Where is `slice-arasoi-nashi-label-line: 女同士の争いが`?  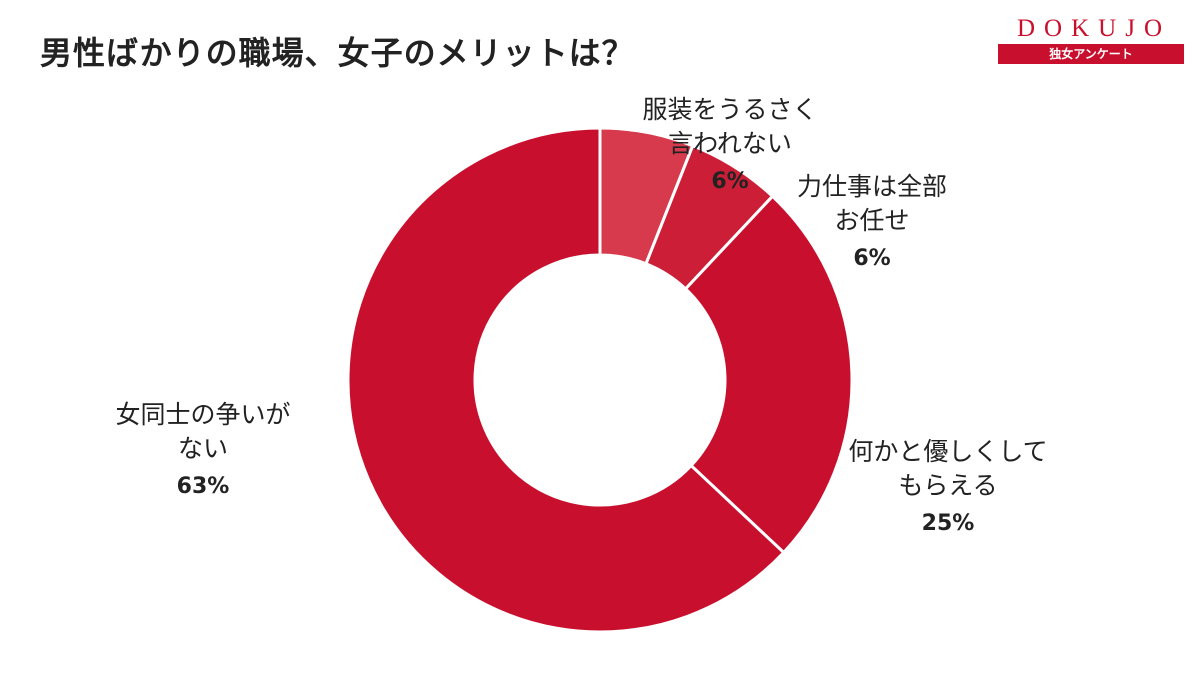
slice-arasoi-nashi-label-line: 女同士の争いが is located at coordinates (202, 414).